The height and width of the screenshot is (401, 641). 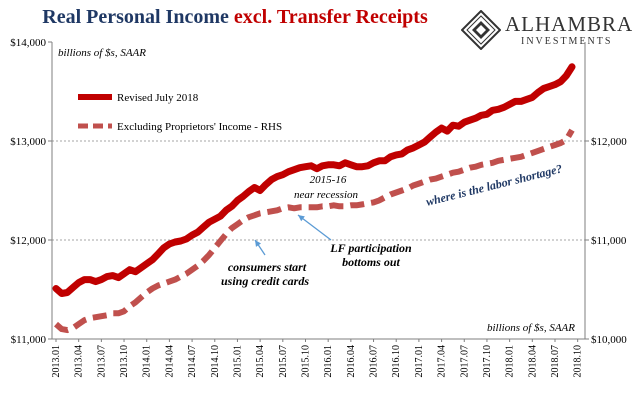 What do you see at coordinates (138, 17) in the screenshot?
I see `title-part-1: Real Personal Income` at bounding box center [138, 17].